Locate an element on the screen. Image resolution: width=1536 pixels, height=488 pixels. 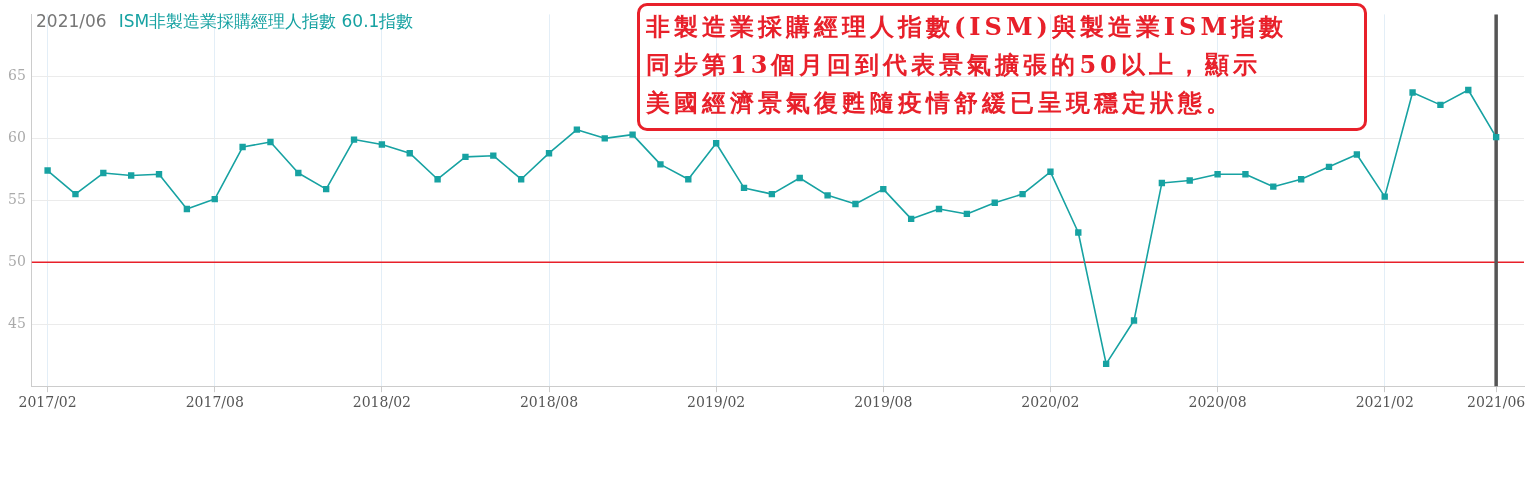
x-tick-label: 2020/02 is located at coordinates (1050, 402).